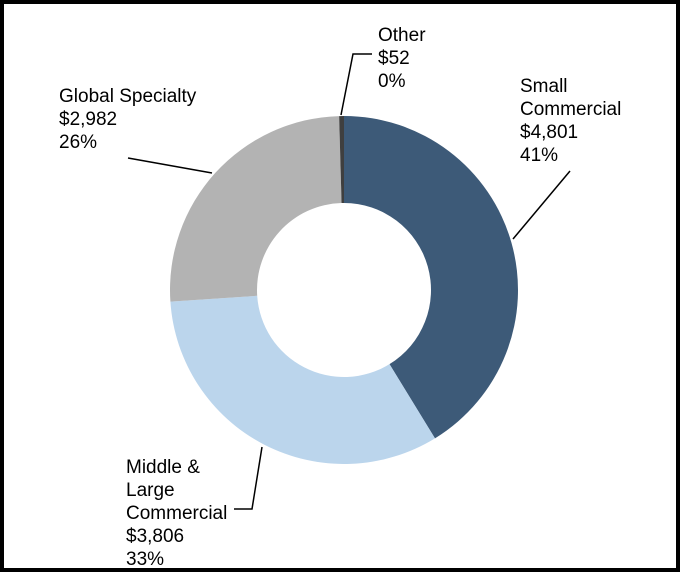 The width and height of the screenshot is (680, 572). What do you see at coordinates (544, 86) in the screenshot?
I see `label-small-commercial-name-1: Small` at bounding box center [544, 86].